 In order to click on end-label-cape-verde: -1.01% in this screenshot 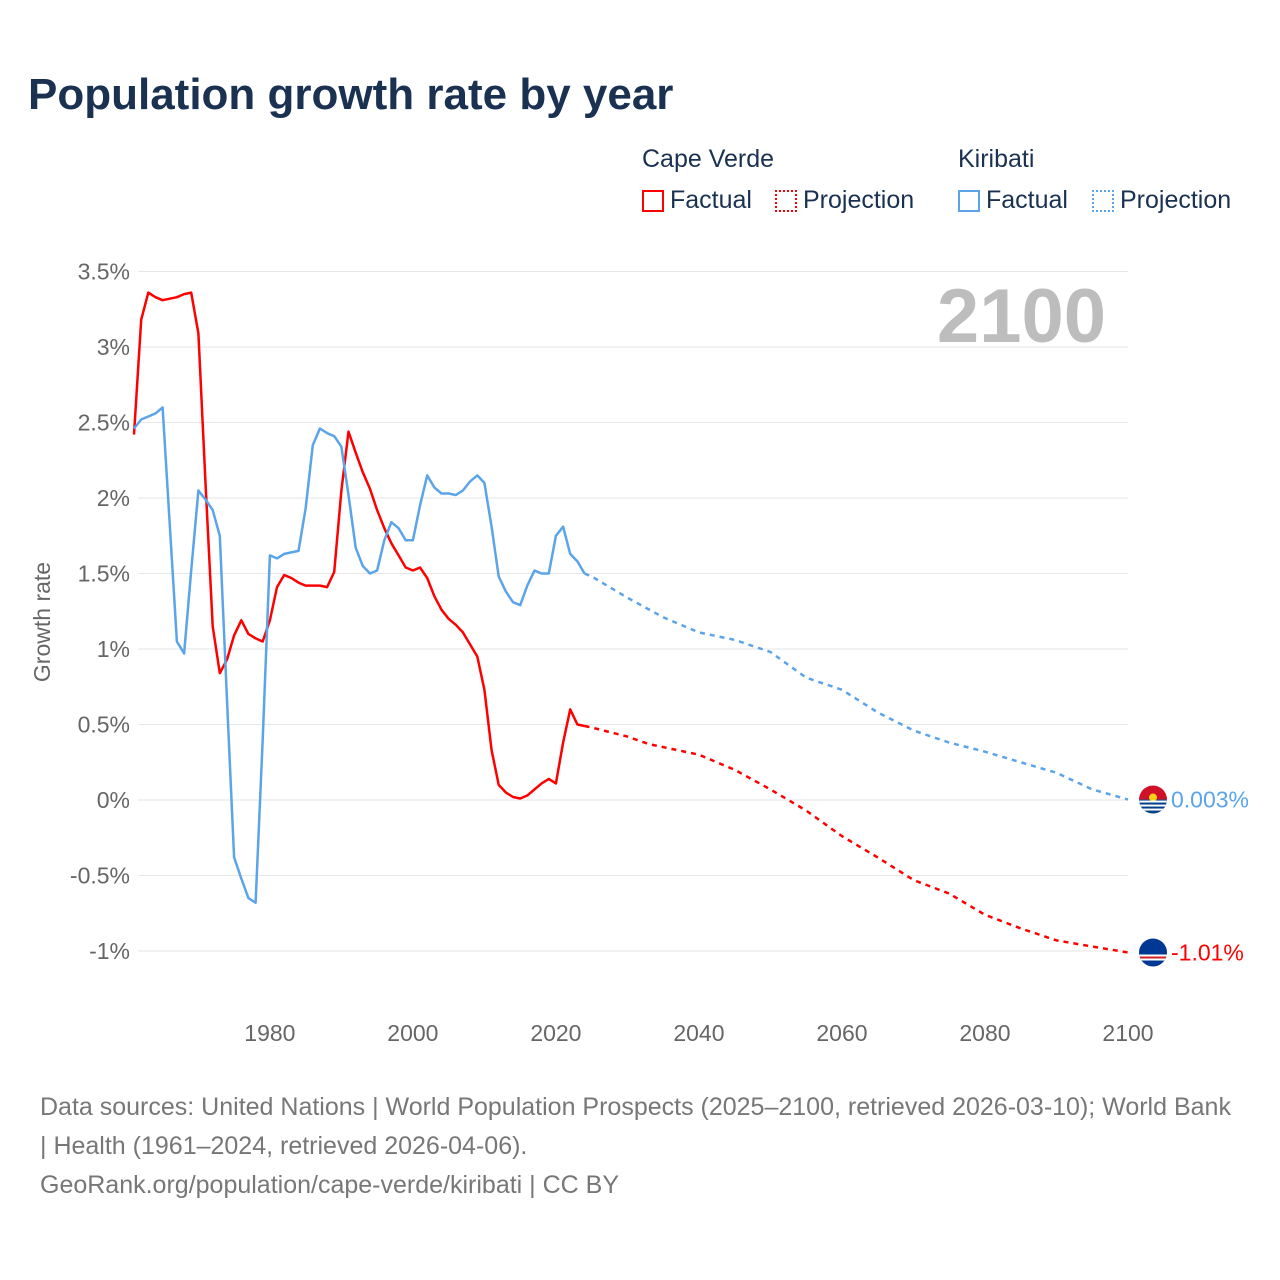, I will do `click(1207, 953)`.